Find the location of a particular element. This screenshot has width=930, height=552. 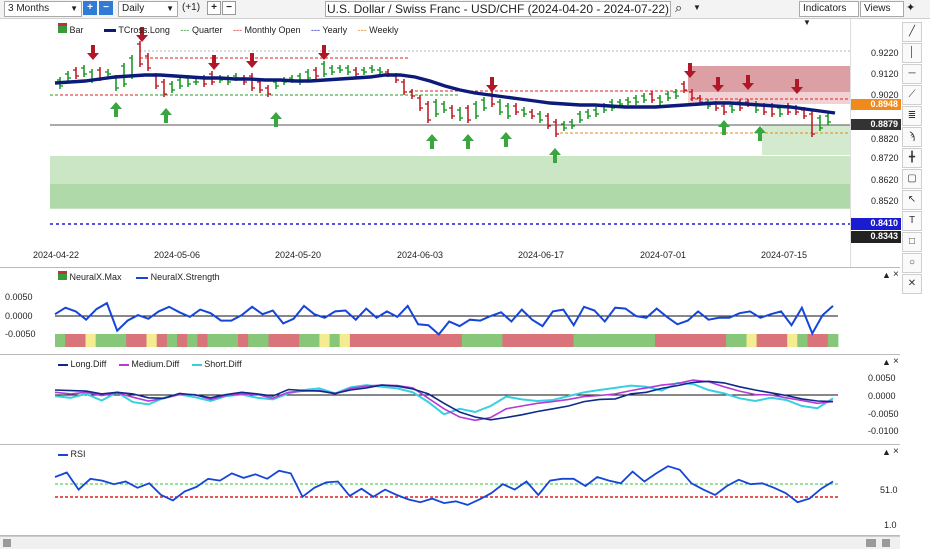

rsi-swatch is located at coordinates (63, 454).